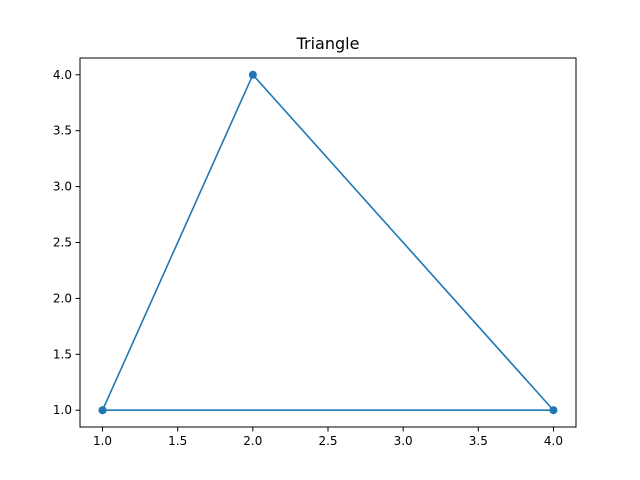 The image size is (640, 480). I want to click on y-tick-label: 1.0, so click(62, 410).